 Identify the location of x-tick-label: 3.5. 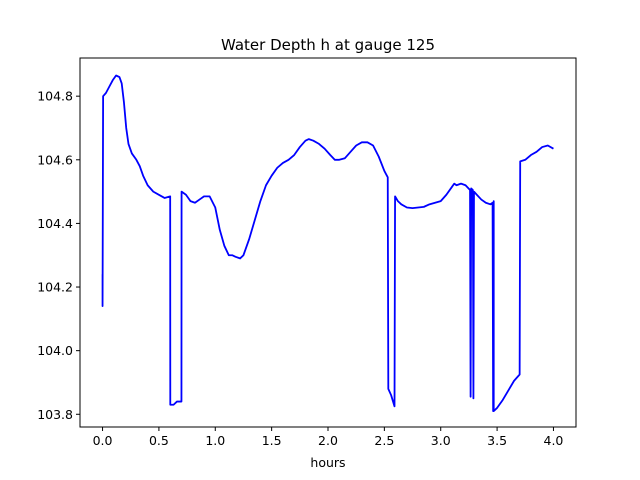
(497, 440).